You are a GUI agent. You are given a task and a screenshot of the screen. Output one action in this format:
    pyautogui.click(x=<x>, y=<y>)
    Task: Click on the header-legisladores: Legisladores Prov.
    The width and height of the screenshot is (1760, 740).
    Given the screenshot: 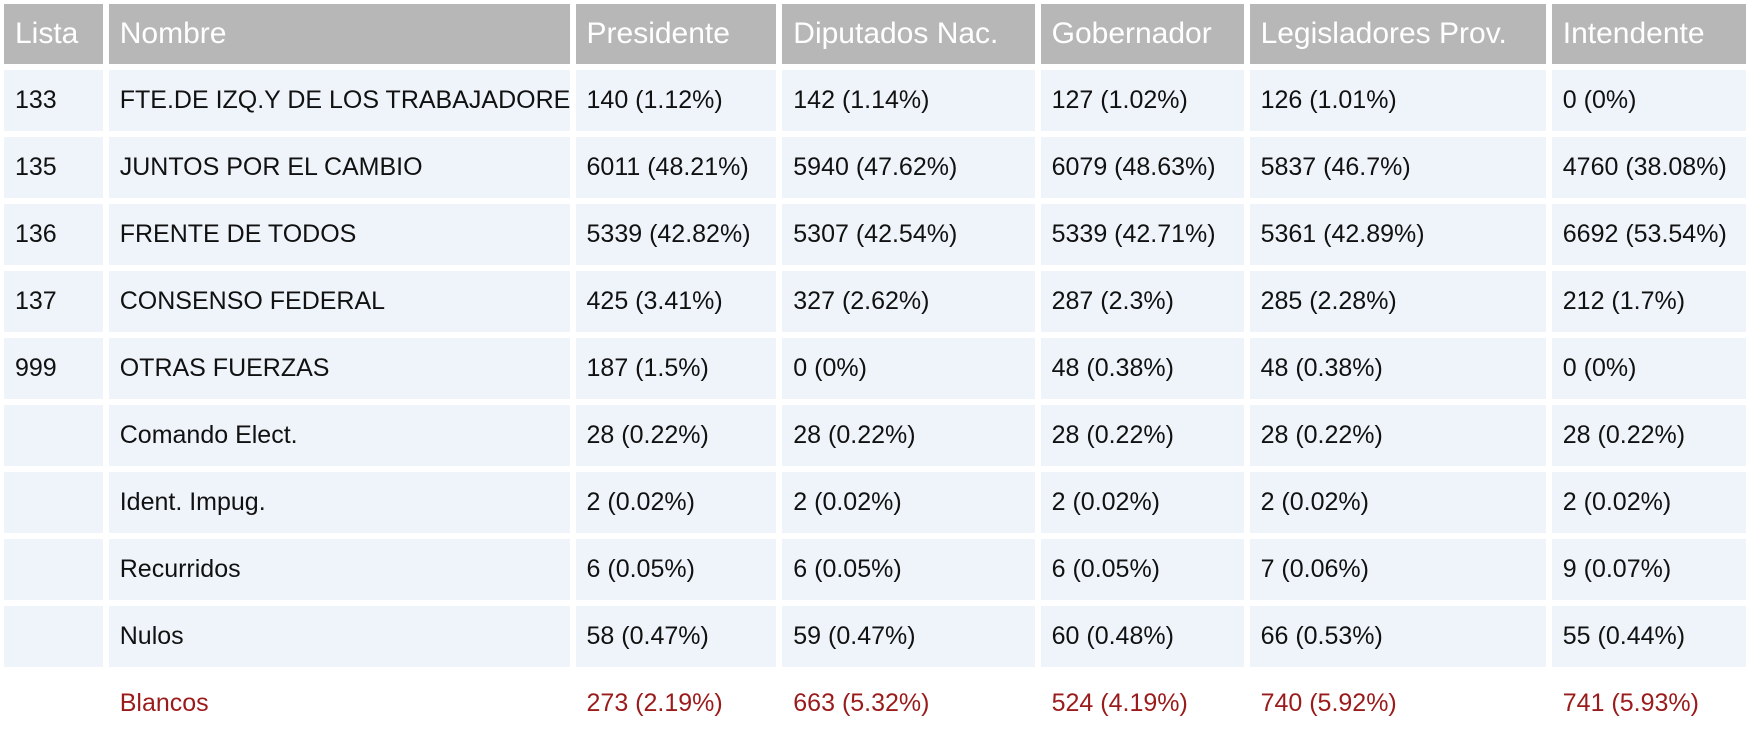 What is the action you would take?
    pyautogui.click(x=1397, y=34)
    